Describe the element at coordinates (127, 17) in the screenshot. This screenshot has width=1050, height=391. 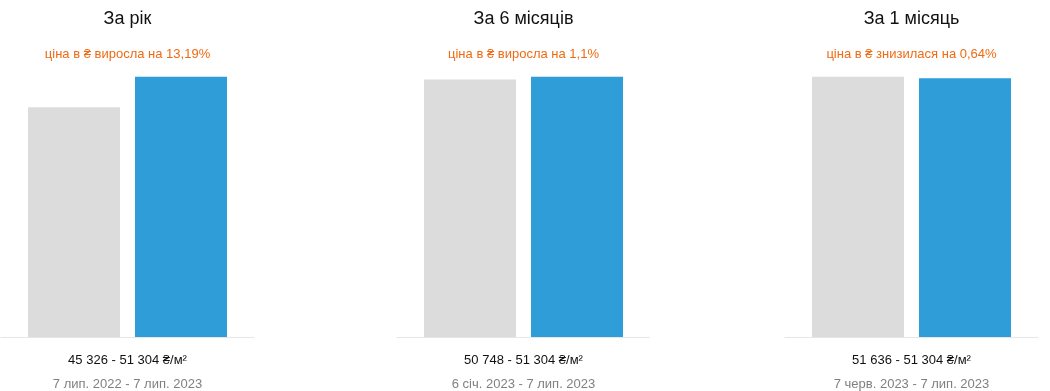
I see `chart-title: За рік` at that location.